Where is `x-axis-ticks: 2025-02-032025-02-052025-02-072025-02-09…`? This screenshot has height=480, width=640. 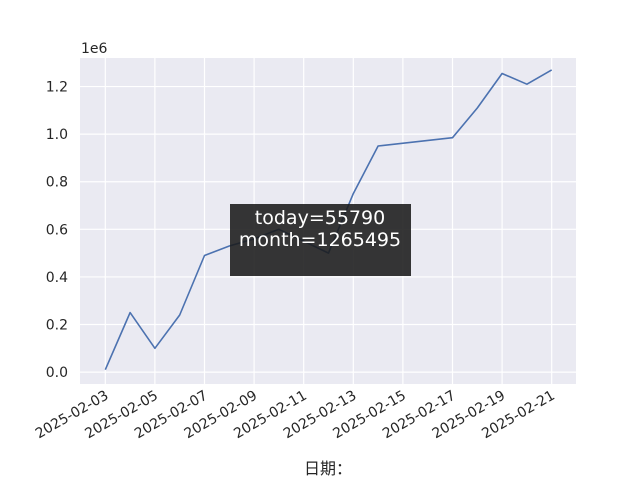 x-axis-ticks: 2025-02-032025-02-052025-02-072025-02-09… is located at coordinates (295, 415).